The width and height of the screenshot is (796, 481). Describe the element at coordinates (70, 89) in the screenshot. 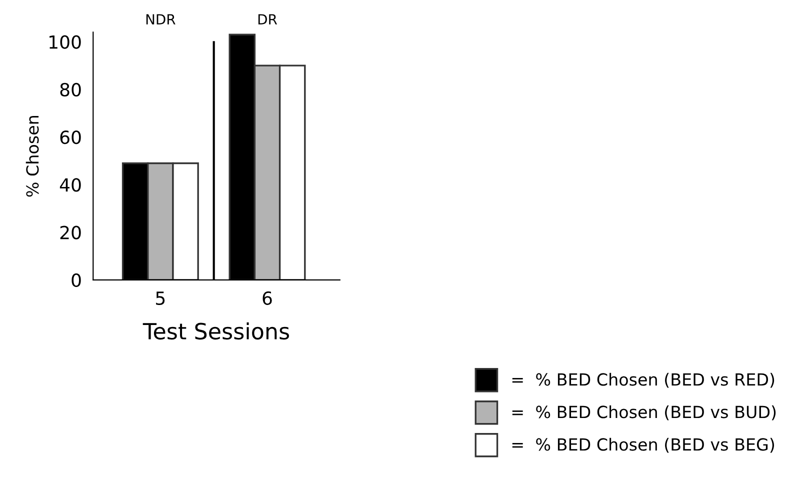

I see `y-tick-label: 80` at that location.